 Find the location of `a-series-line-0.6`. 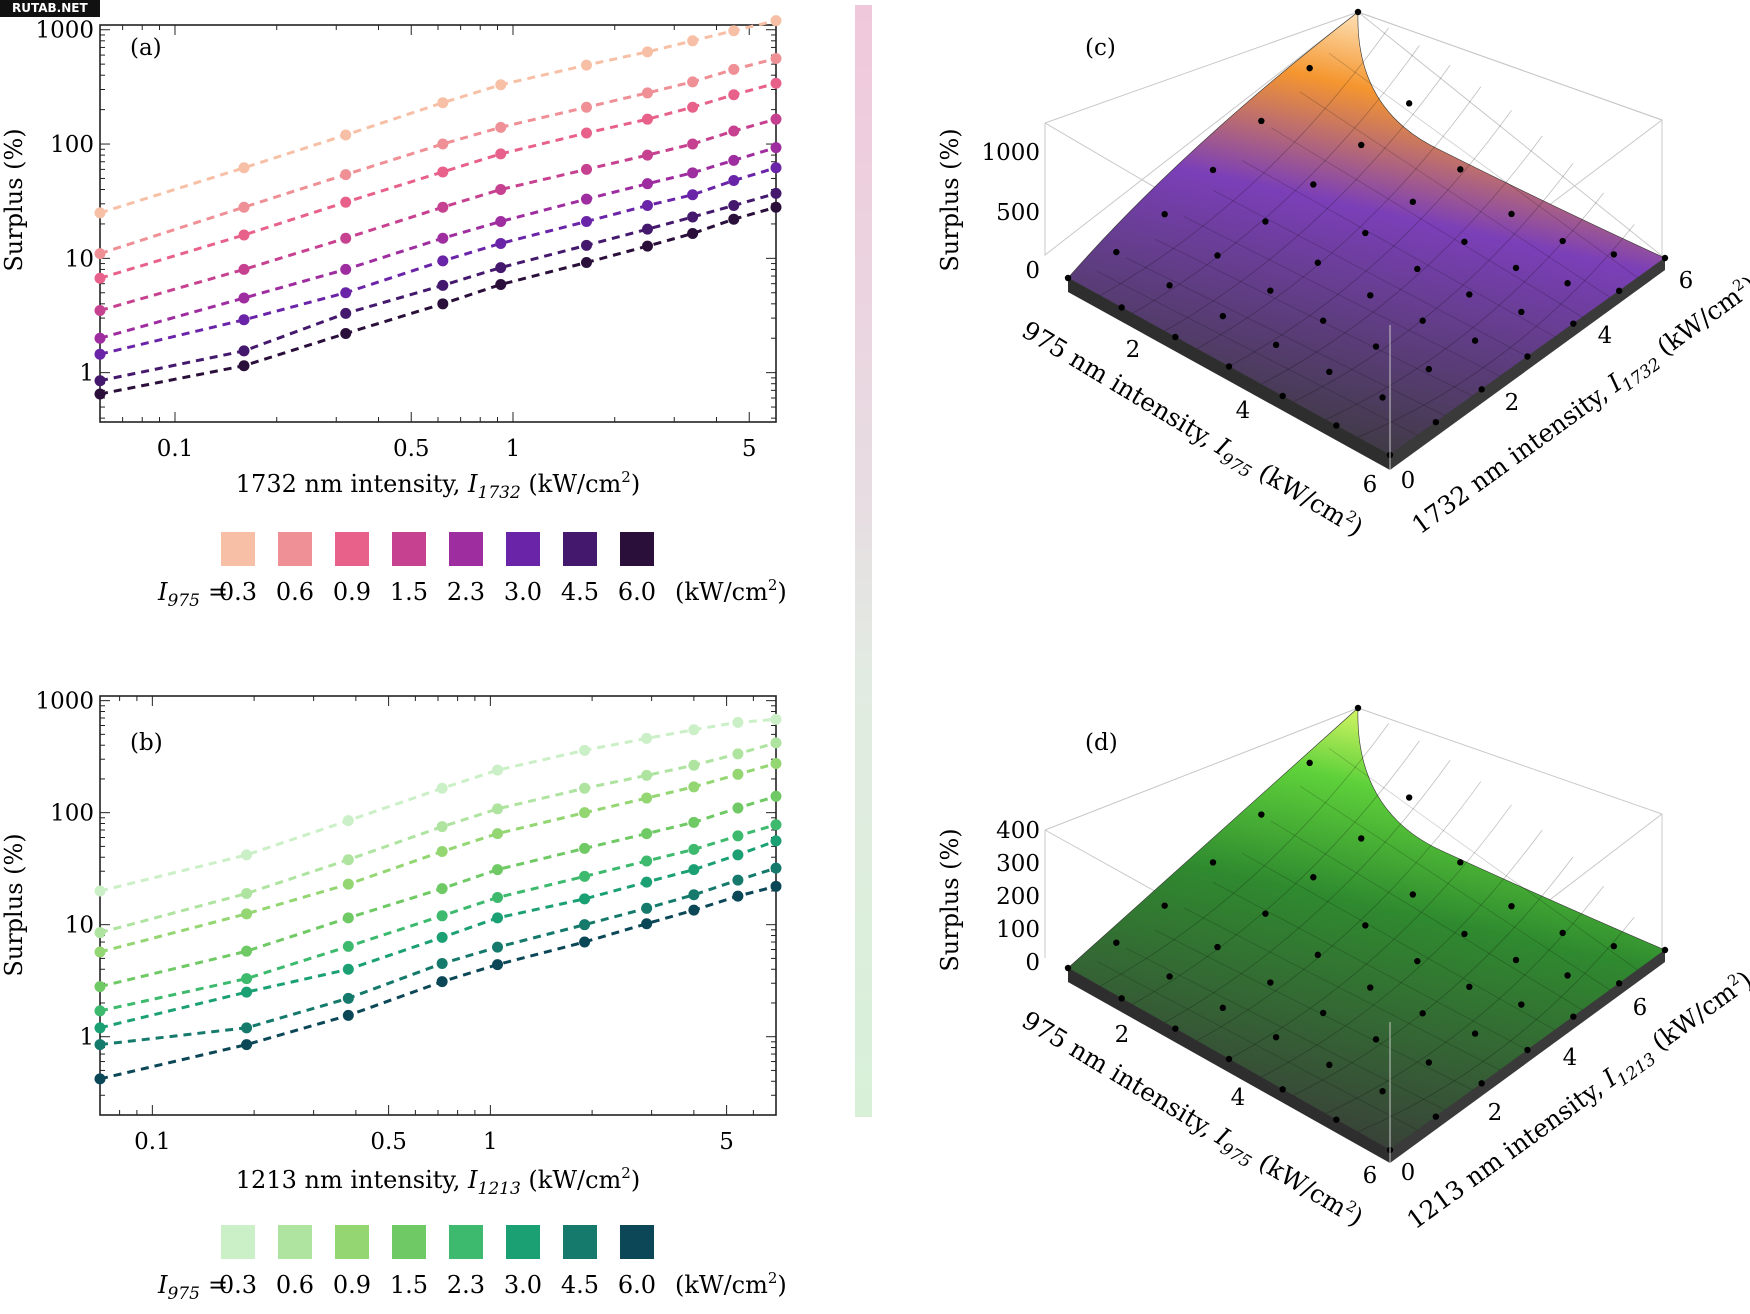

a-series-line-0.6 is located at coordinates (438, 156).